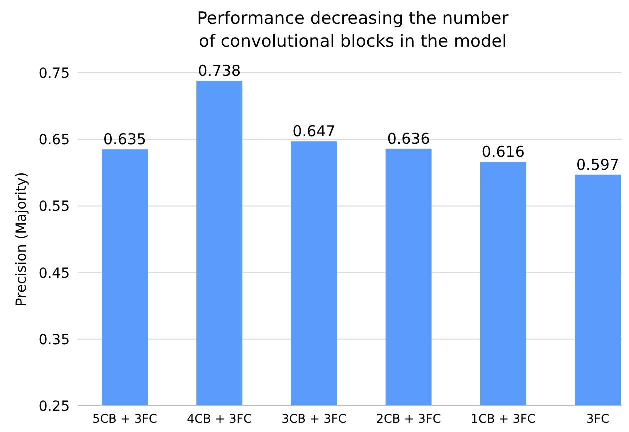 The width and height of the screenshot is (629, 432). I want to click on y-tick-label: 0.65, so click(54, 140).